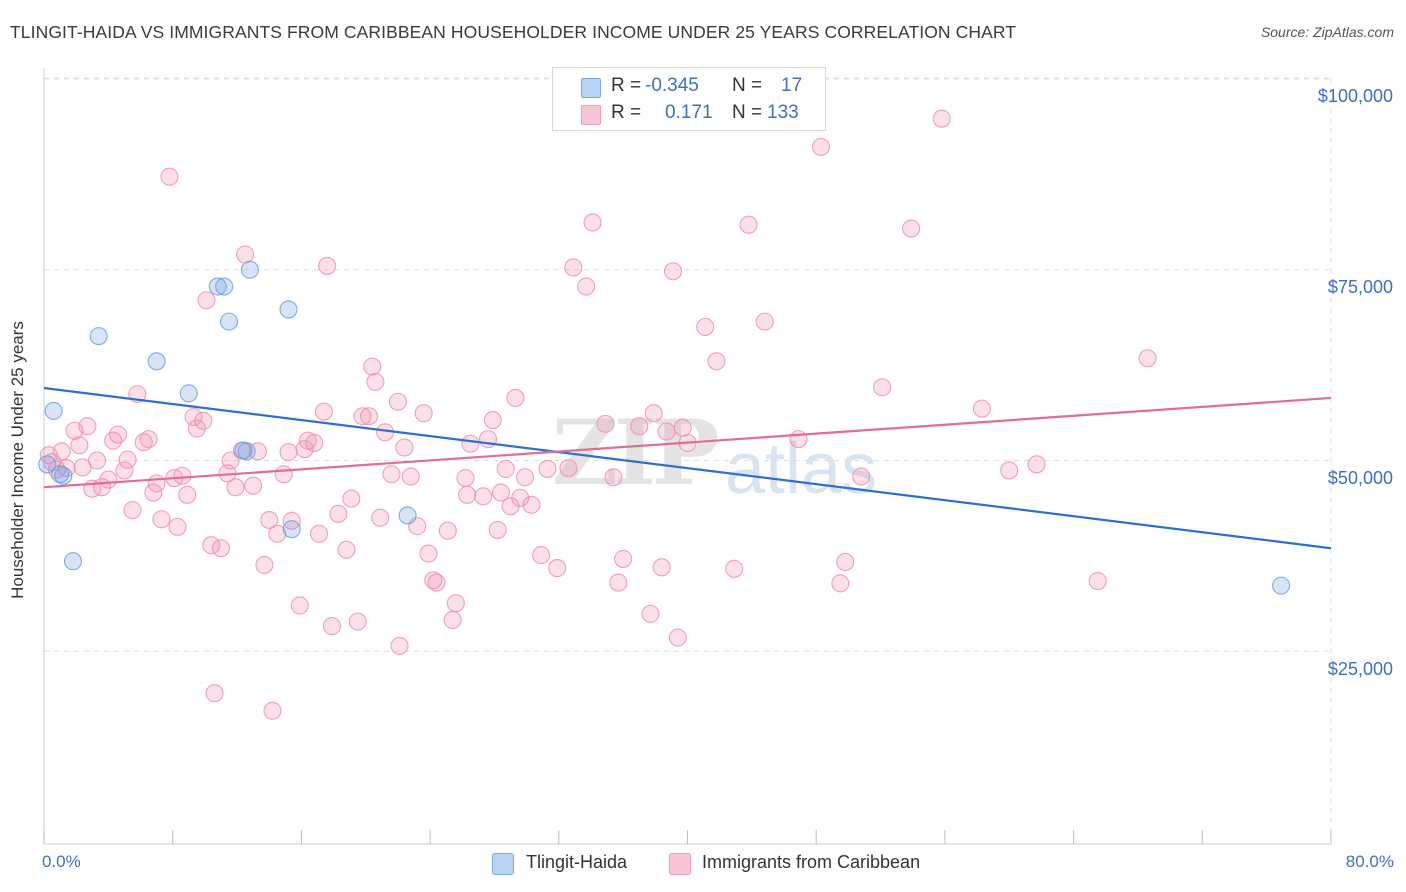 The image size is (1406, 892). Describe the element at coordinates (61, 861) in the screenshot. I see `x-tick-label-min: 0.0%` at that location.